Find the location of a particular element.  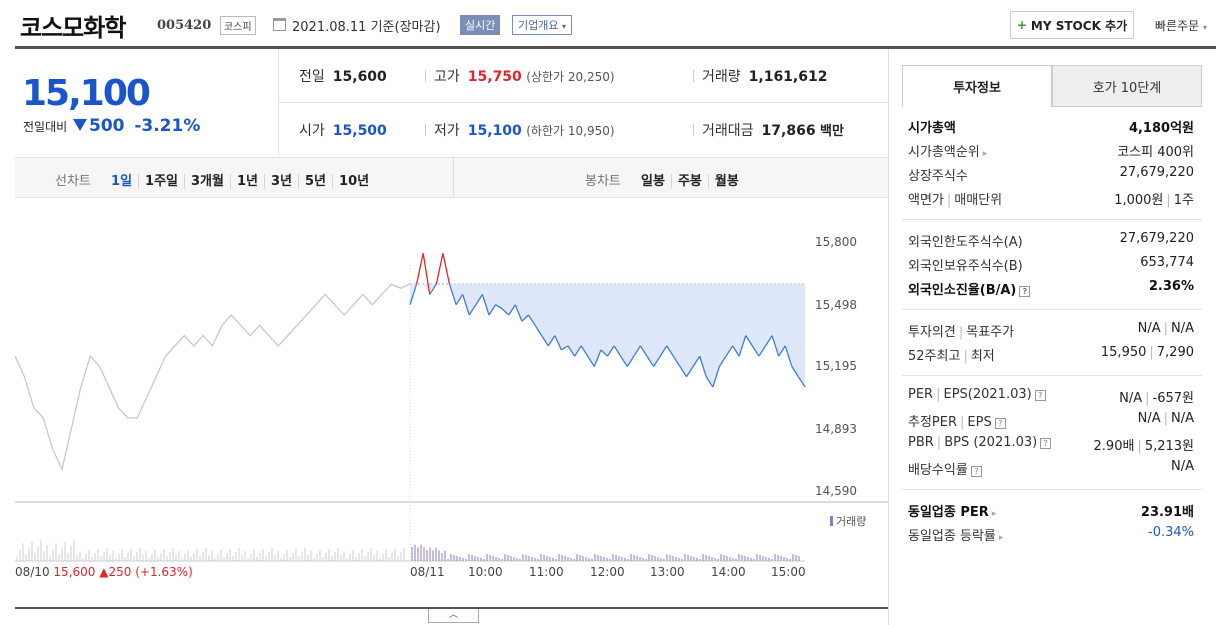

target-label: 목표주가 is located at coordinates (990, 332).